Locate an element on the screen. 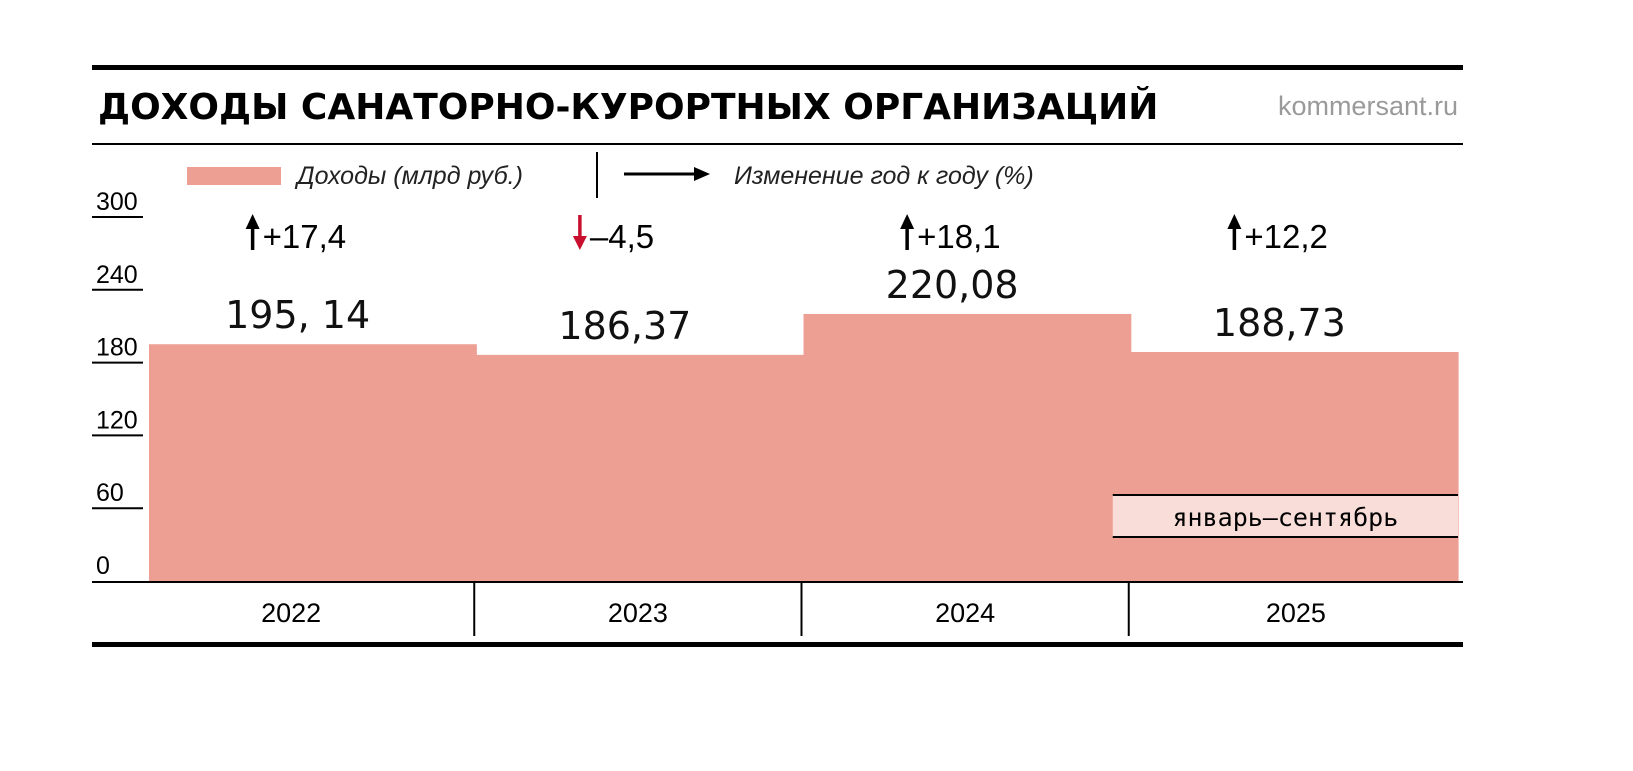 Image resolution: width=1633 pixels, height=771 pixels. x-axis-baseline is located at coordinates (777, 582).